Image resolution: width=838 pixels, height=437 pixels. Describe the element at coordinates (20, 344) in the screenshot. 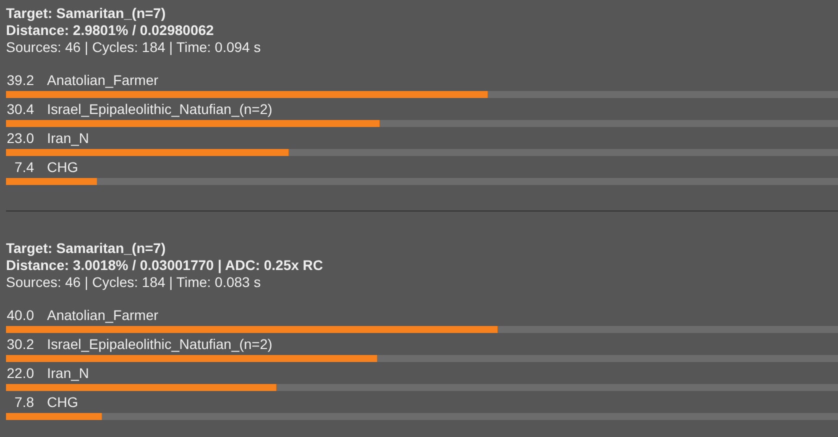

I see `data-label: 30.2` at that location.